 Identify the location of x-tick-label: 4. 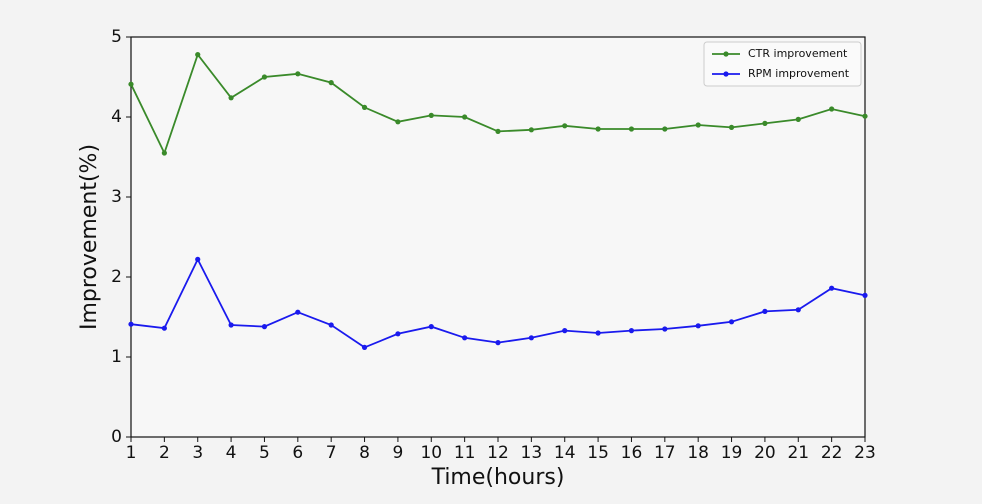
(231, 453).